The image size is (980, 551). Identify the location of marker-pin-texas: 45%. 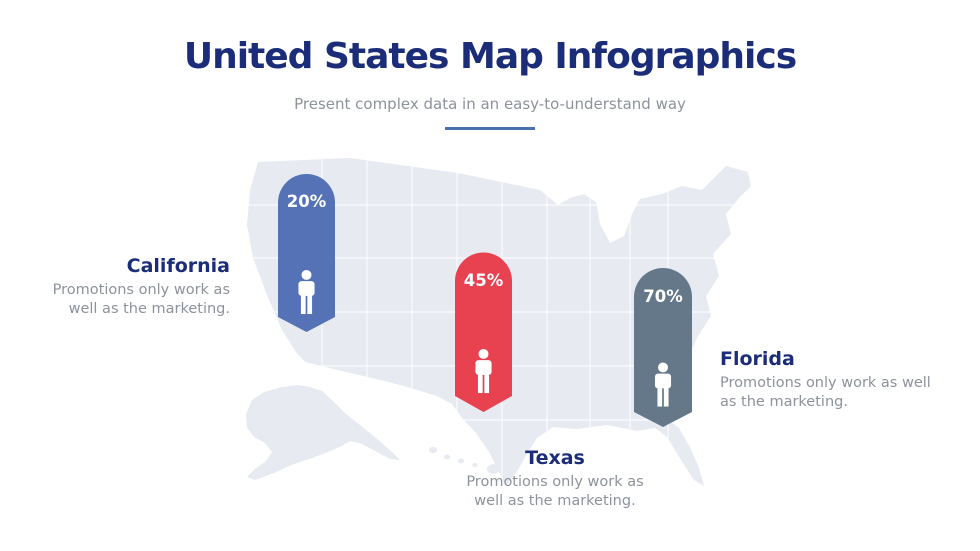
(483, 332).